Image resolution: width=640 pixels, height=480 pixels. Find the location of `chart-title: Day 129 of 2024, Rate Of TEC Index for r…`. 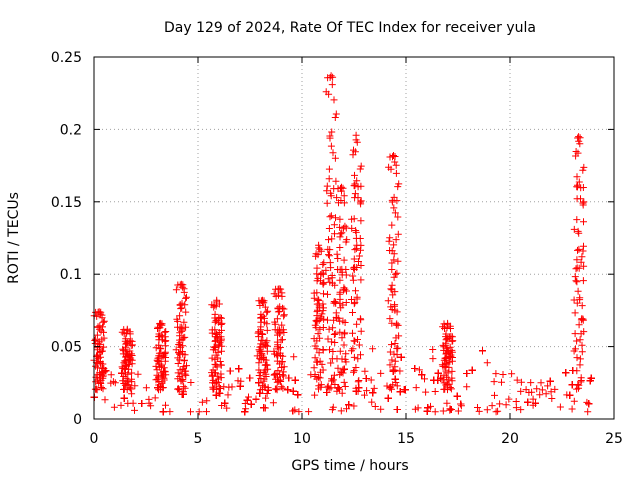

chart-title: Day 129 of 2024, Rate Of TEC Index for r… is located at coordinates (350, 28).